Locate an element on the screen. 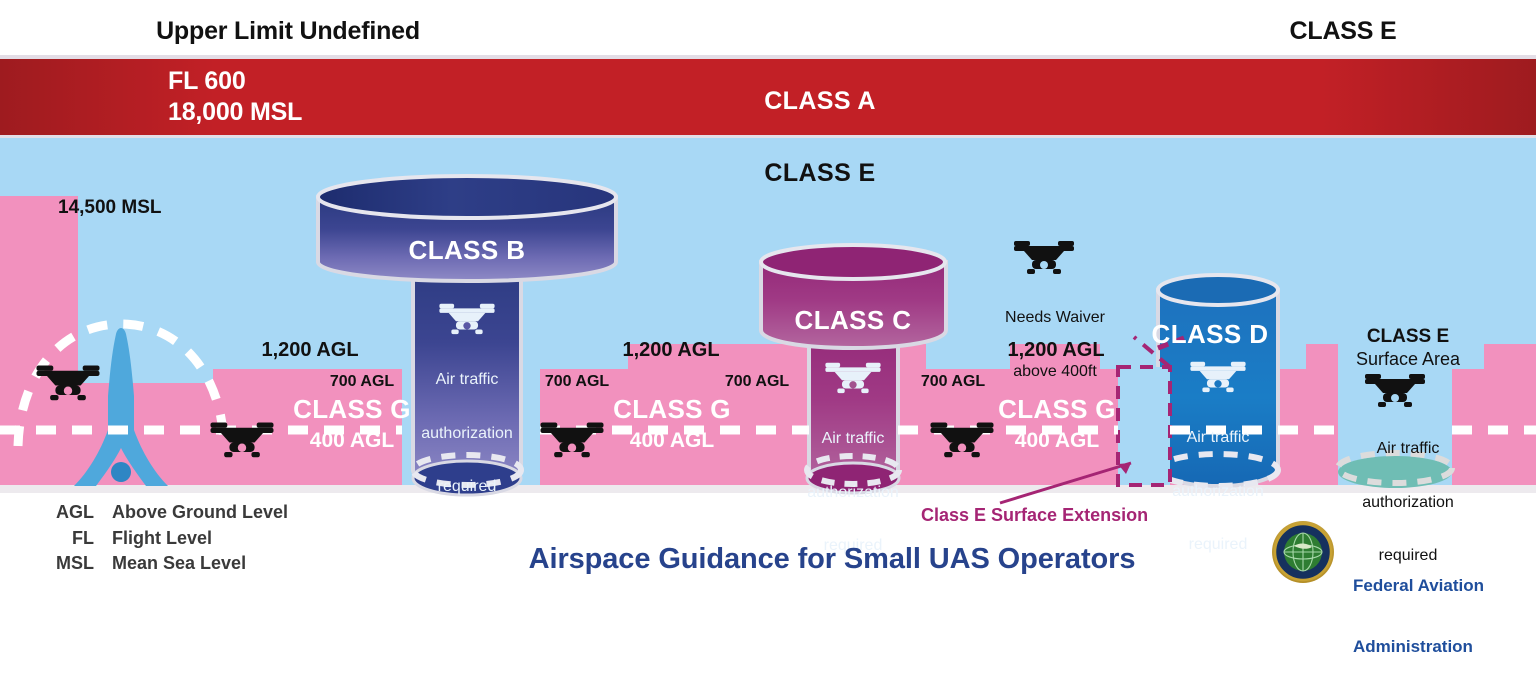  needs-waiver-line1: Needs Waiver is located at coordinates (1055, 317).